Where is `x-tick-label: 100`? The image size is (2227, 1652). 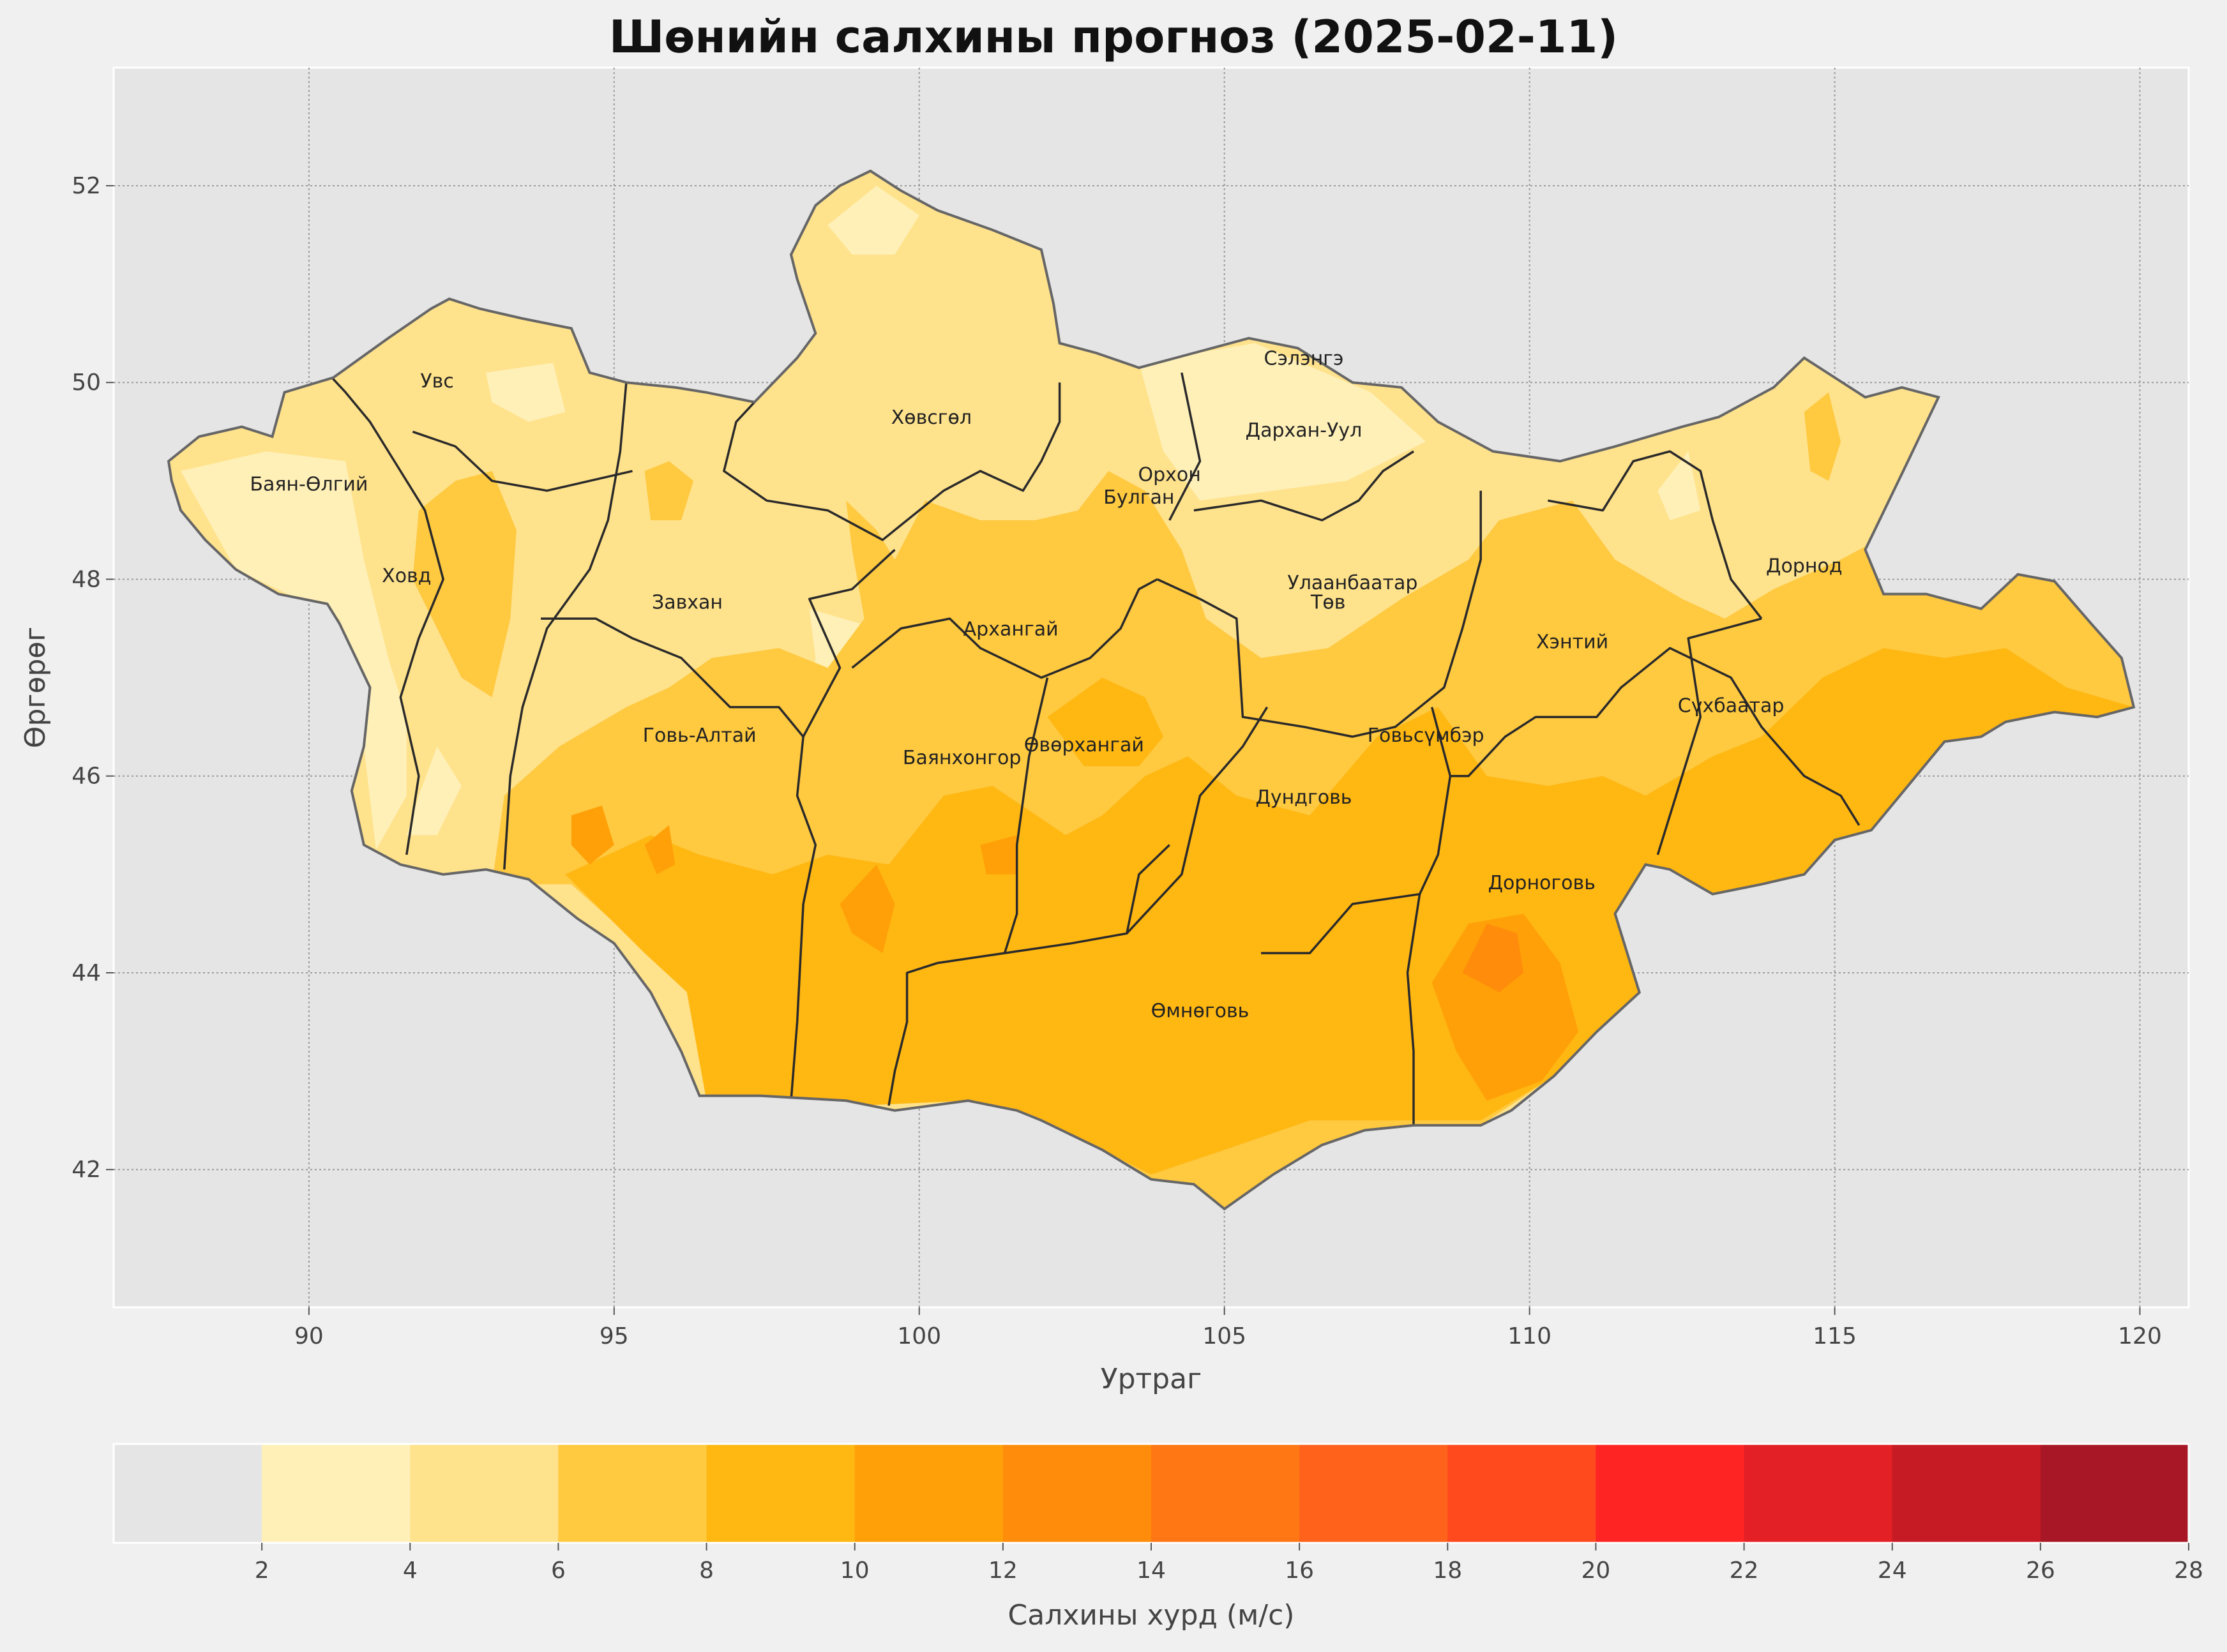
x-tick-label: 100 is located at coordinates (919, 1336).